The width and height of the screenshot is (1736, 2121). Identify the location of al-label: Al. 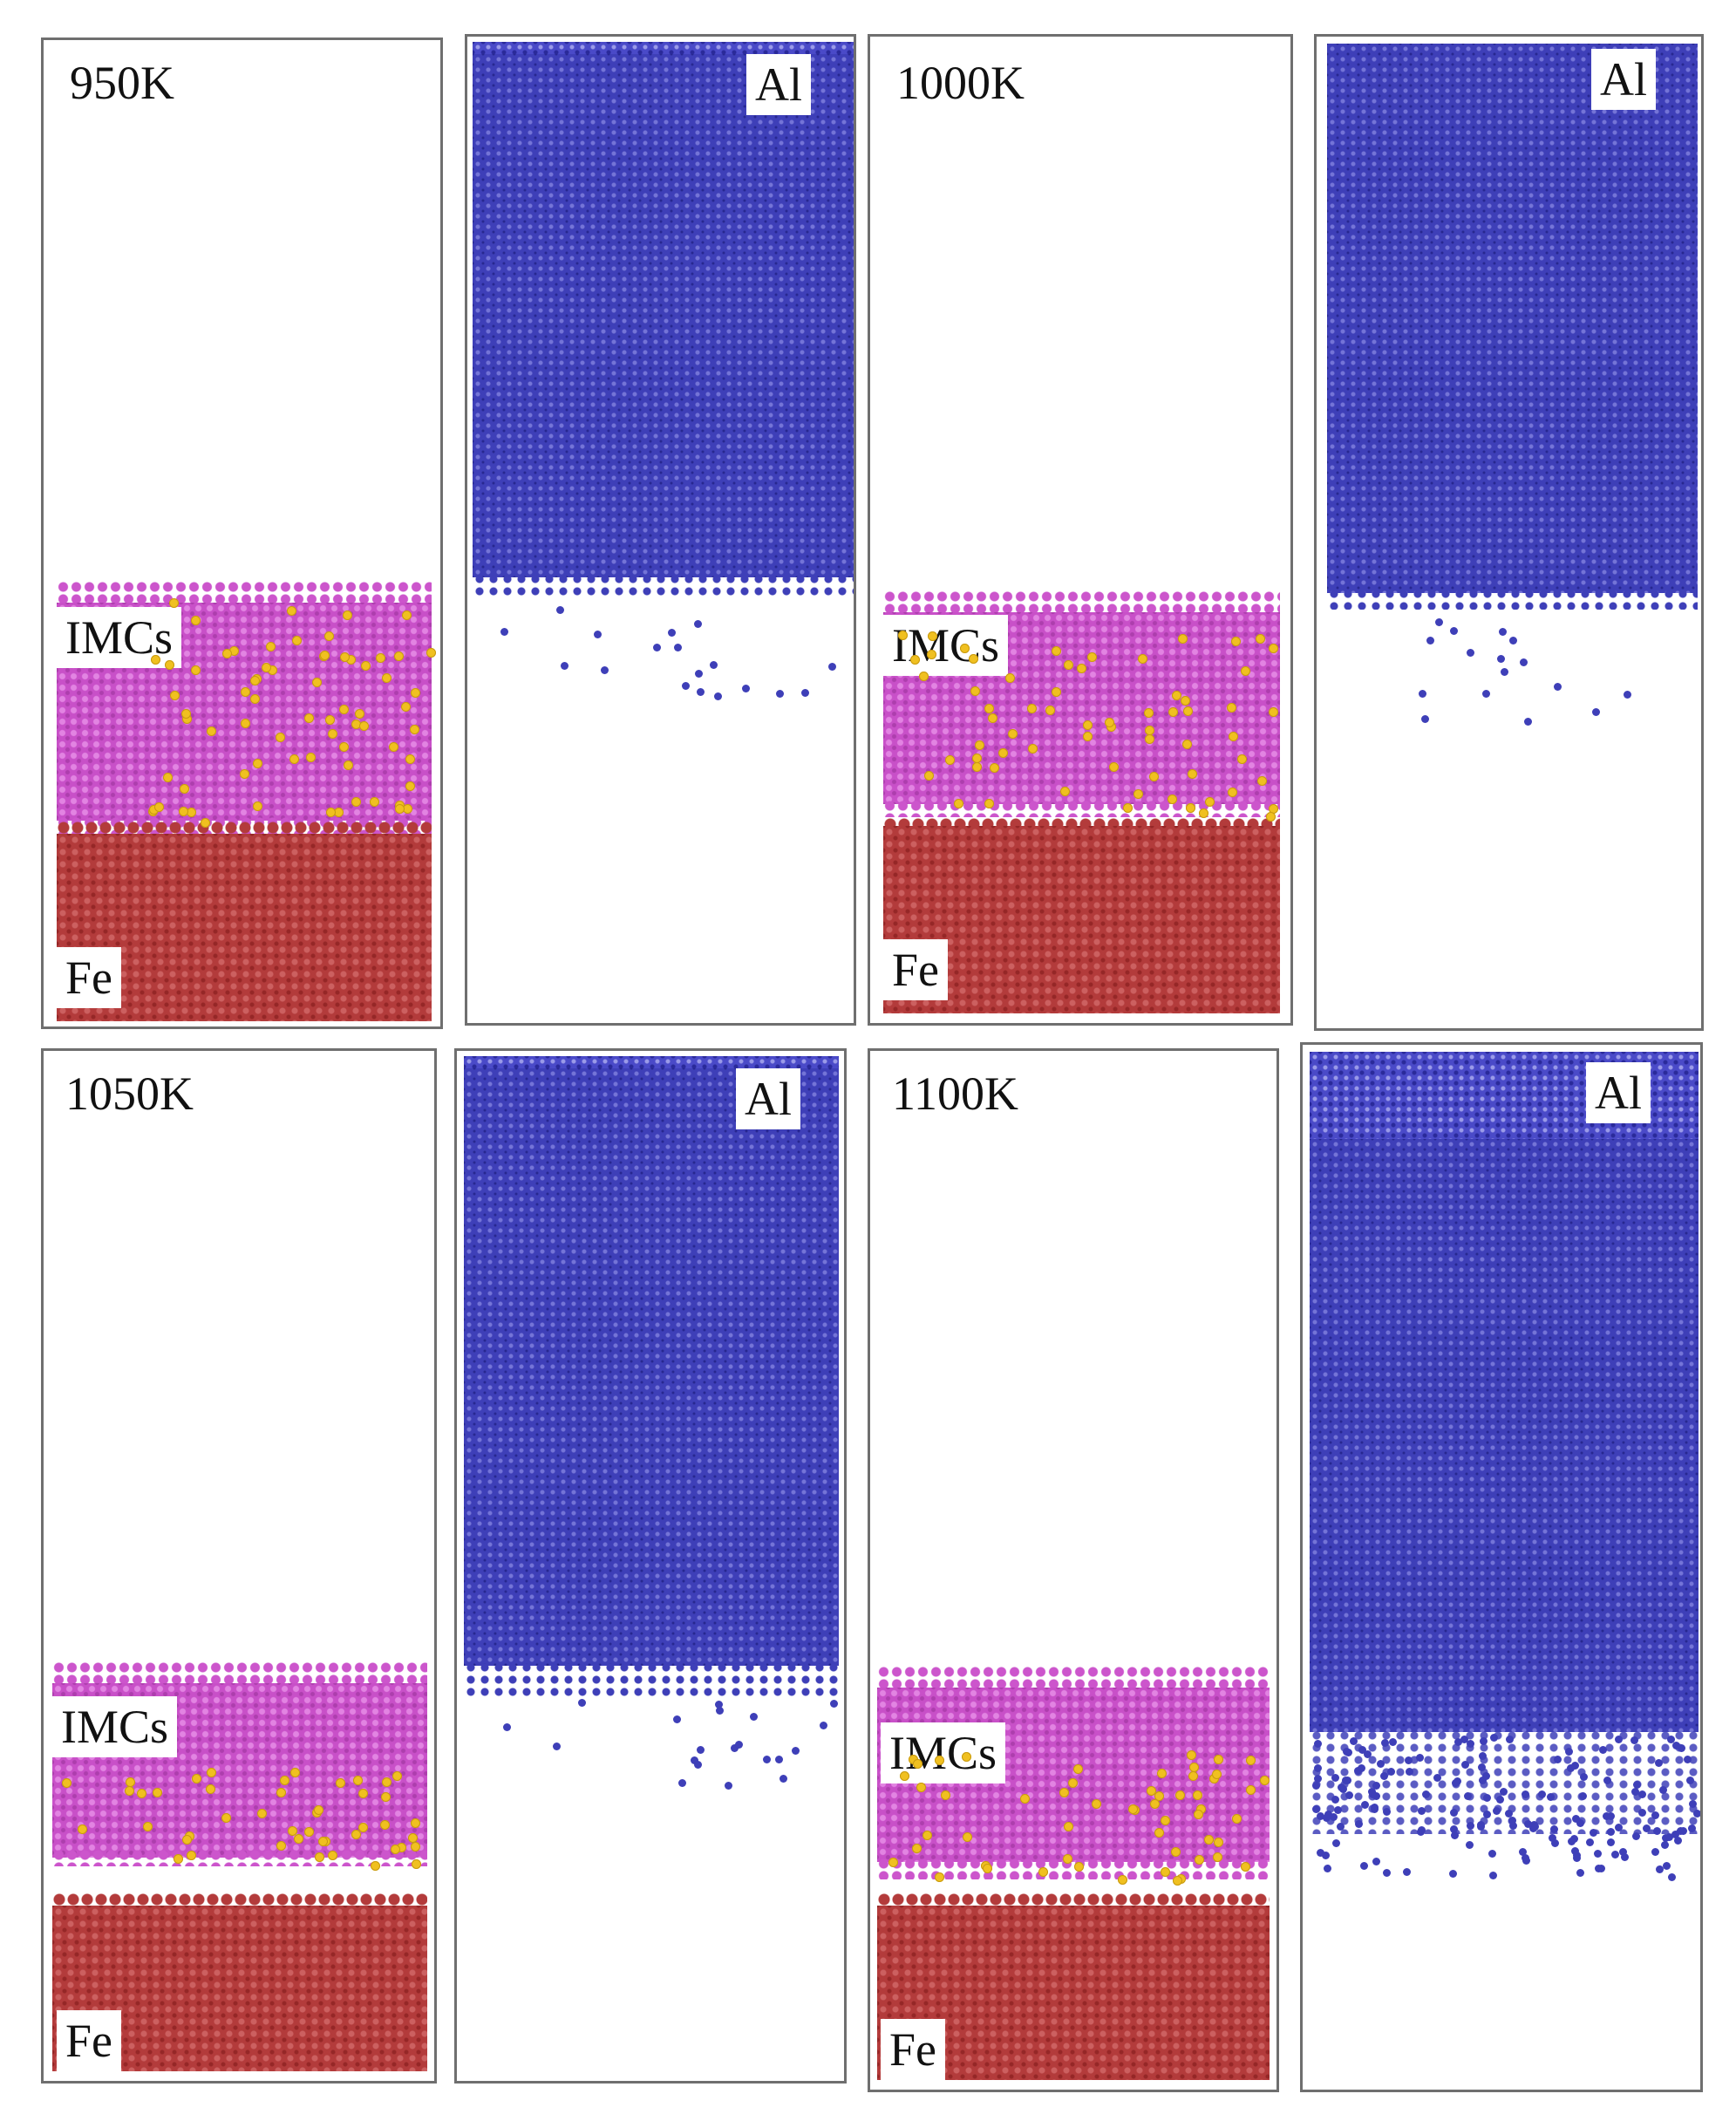
(1624, 79).